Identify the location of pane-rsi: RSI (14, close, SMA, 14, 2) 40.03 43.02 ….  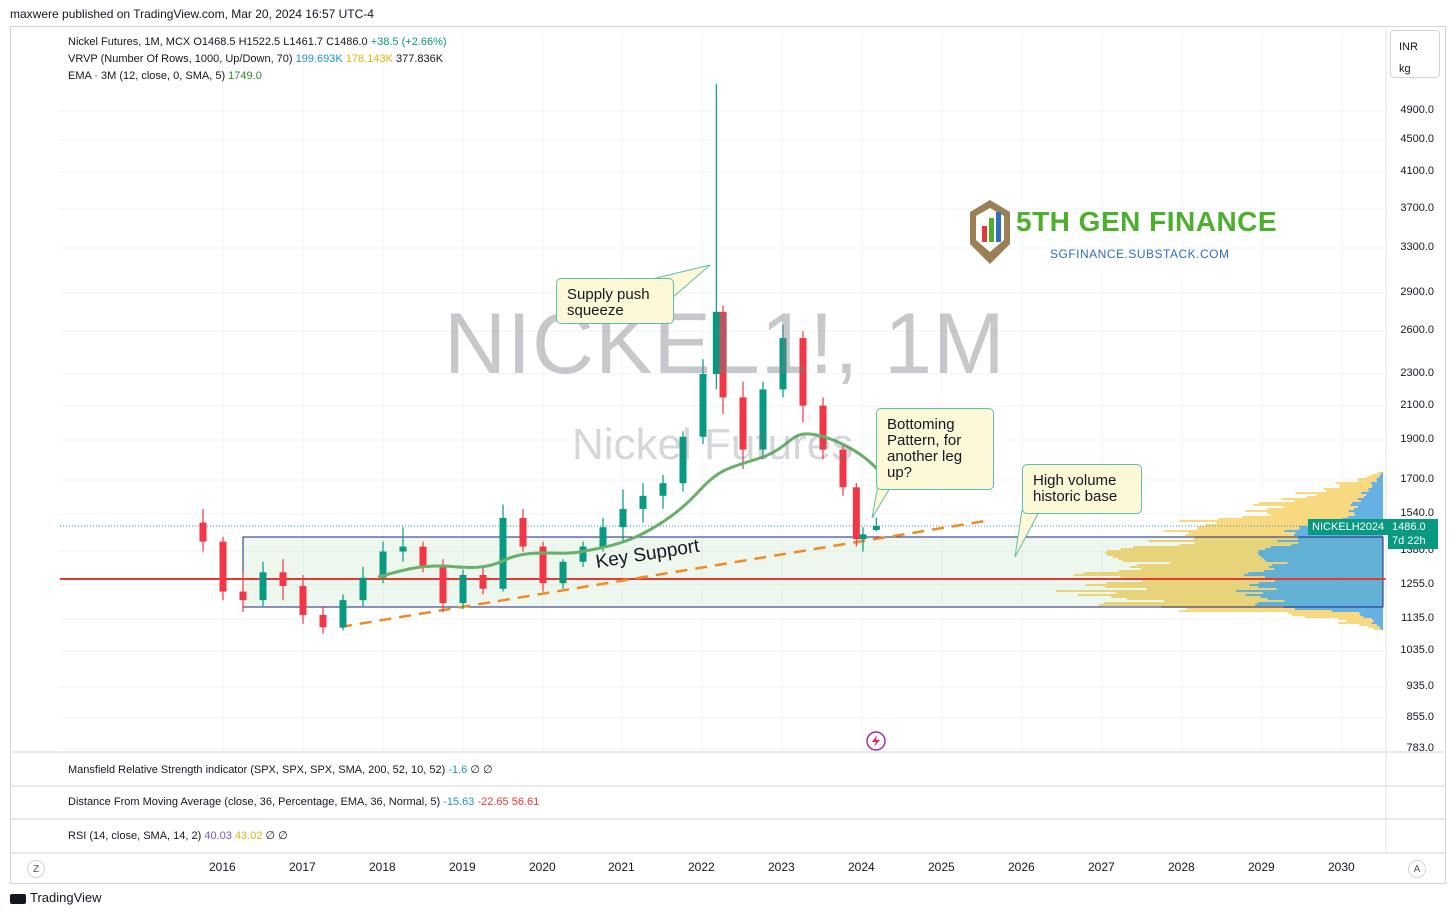
(178, 835).